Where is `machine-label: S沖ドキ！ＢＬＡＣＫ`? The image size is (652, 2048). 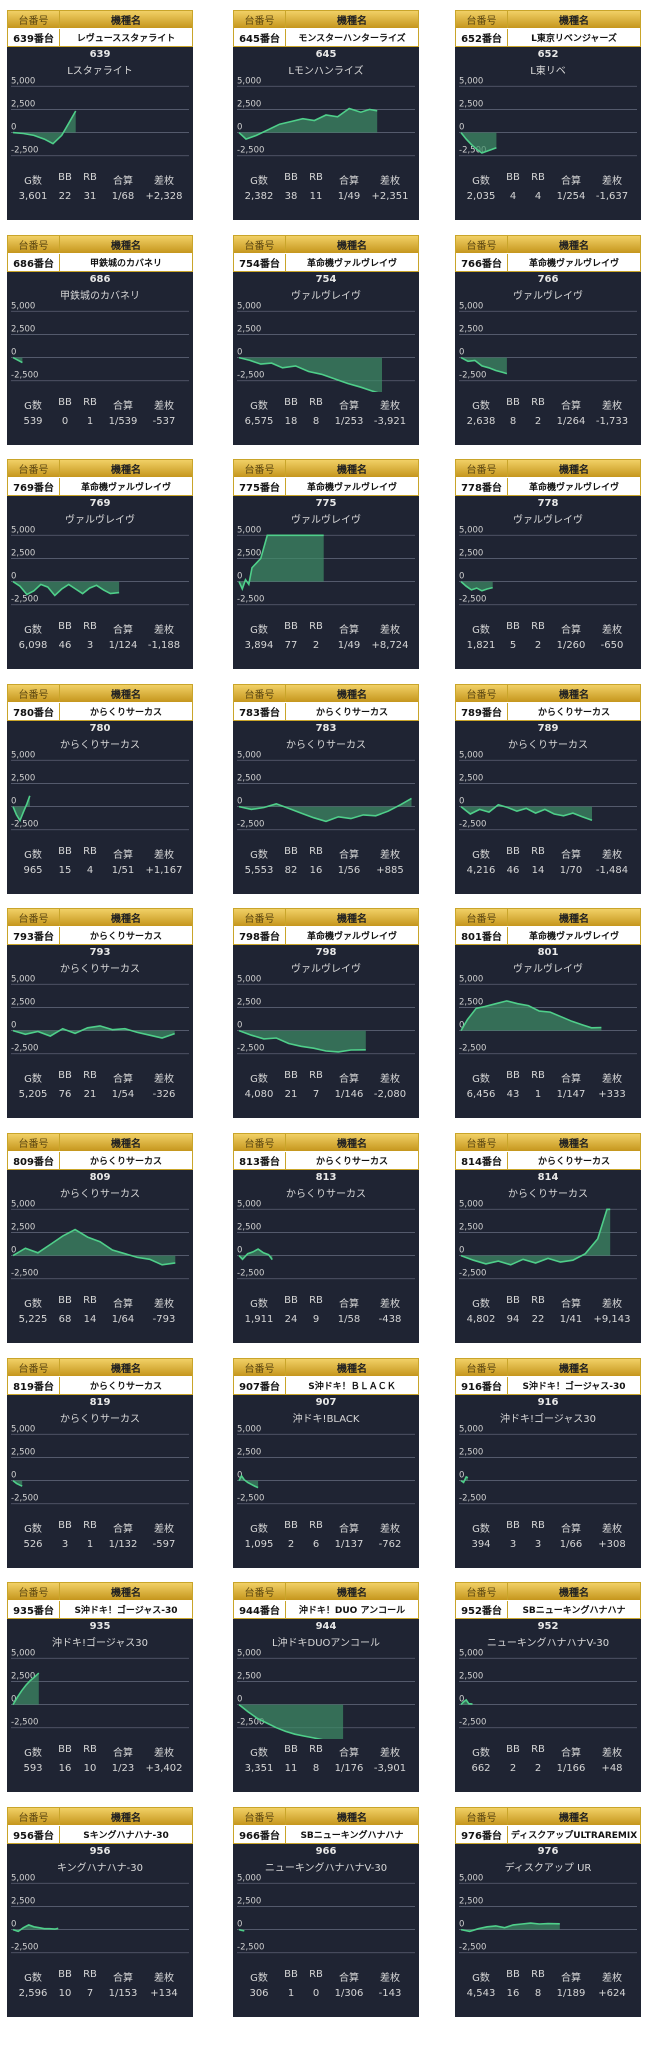
machine-label: S沖ドキ！ＢＬＡＣＫ is located at coordinates (352, 1387).